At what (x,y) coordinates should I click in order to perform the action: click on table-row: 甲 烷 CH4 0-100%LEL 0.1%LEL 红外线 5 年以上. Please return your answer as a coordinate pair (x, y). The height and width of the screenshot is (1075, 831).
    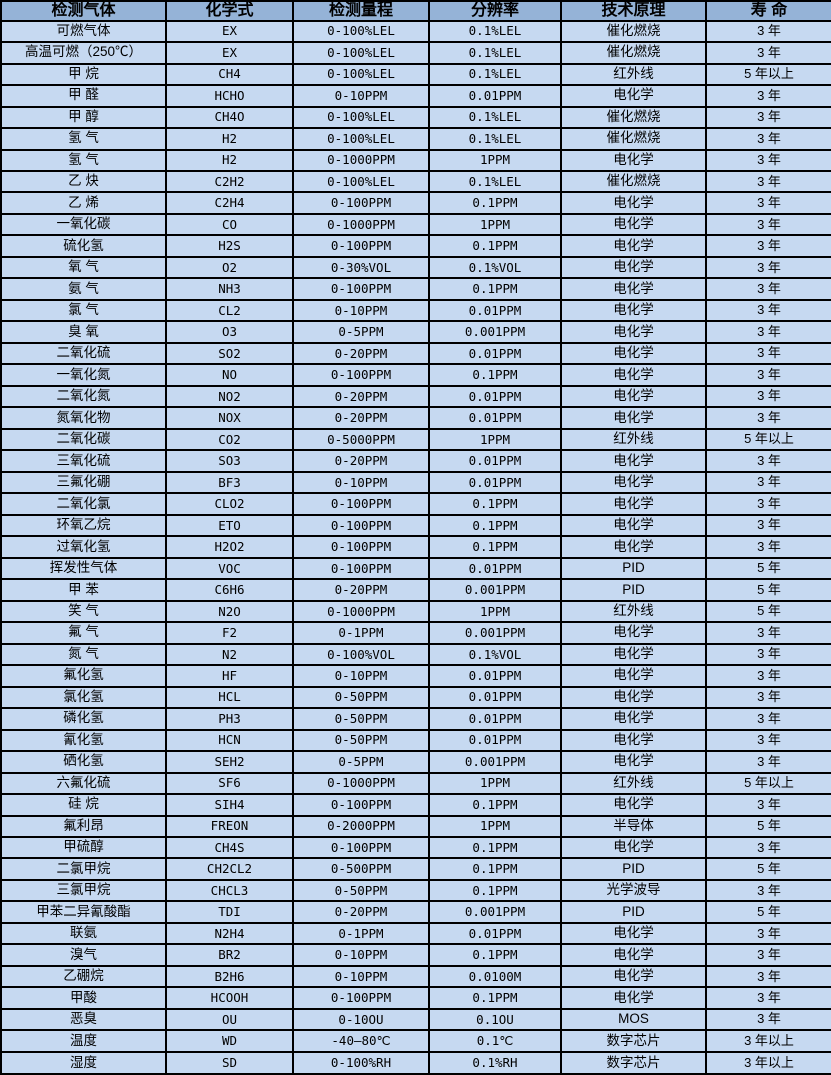
    Looking at the image, I should click on (415, 74).